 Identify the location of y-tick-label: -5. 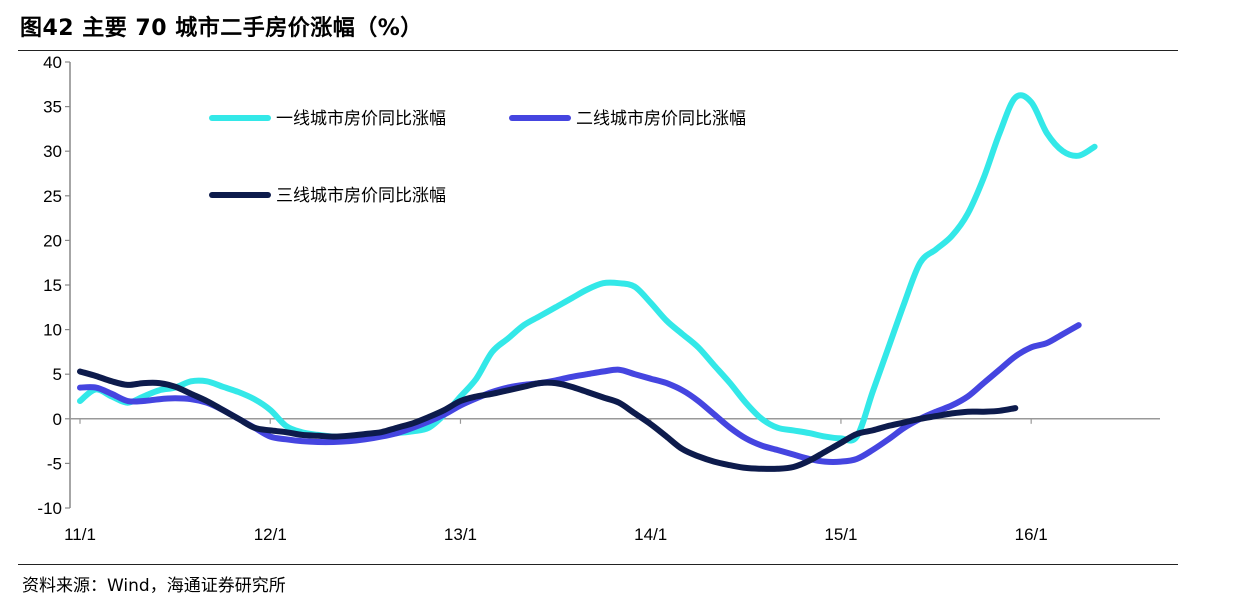
(54, 463).